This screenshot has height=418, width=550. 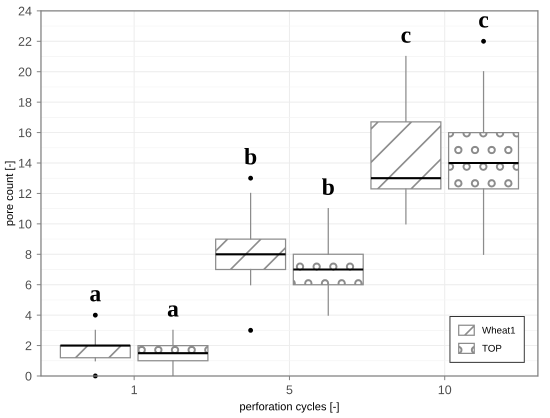 I want to click on y-tick-label: 24, so click(x=25, y=11).